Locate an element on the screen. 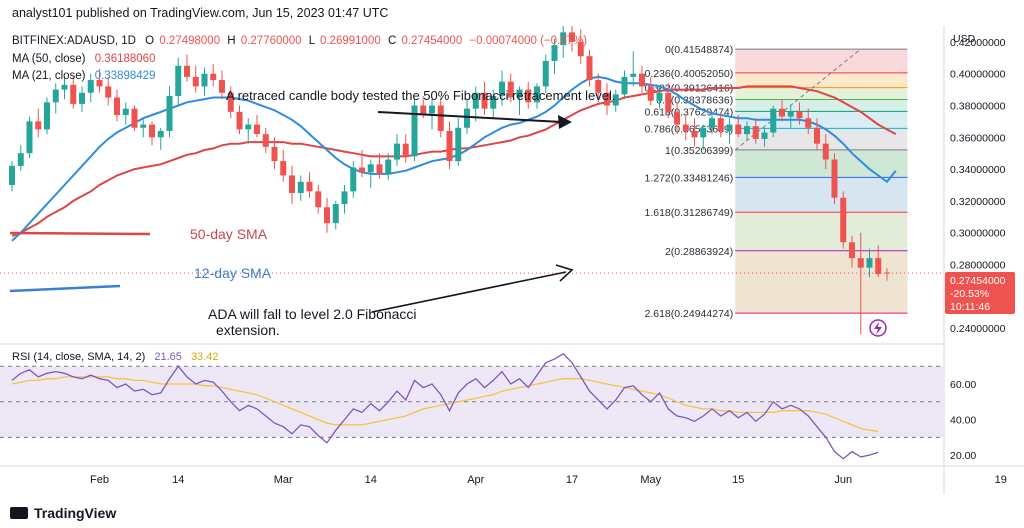  annotation-50day-sma: 50-day SMA is located at coordinates (229, 234).